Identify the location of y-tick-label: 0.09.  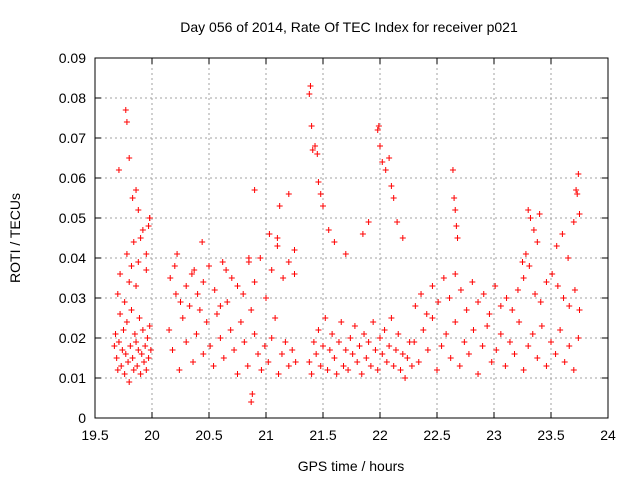
(72, 58).